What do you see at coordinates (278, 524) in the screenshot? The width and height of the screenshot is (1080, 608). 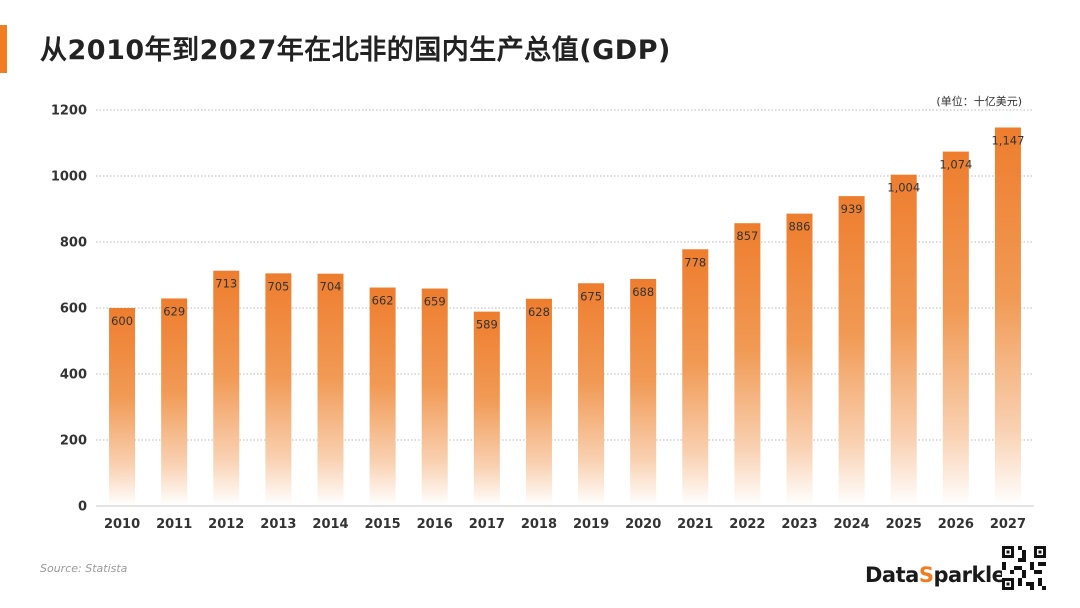 I see `x-tick-label: 2013` at bounding box center [278, 524].